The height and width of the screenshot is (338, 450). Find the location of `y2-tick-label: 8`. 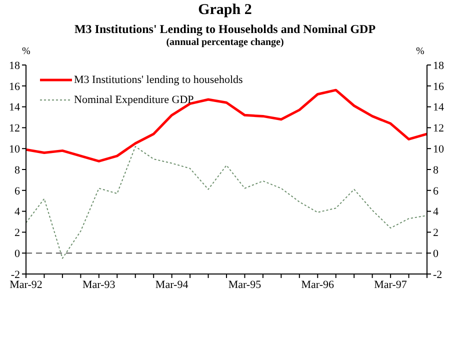

y2-tick-label: 8 is located at coordinates (436, 170).